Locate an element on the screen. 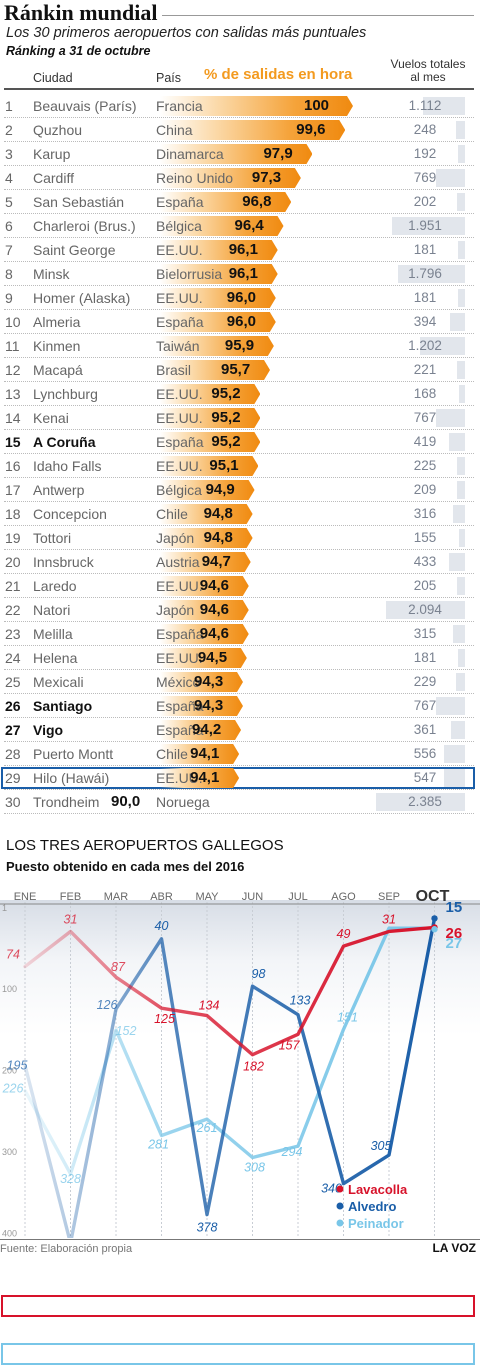  city-name: Charleroi (Brus.) is located at coordinates (84, 226).